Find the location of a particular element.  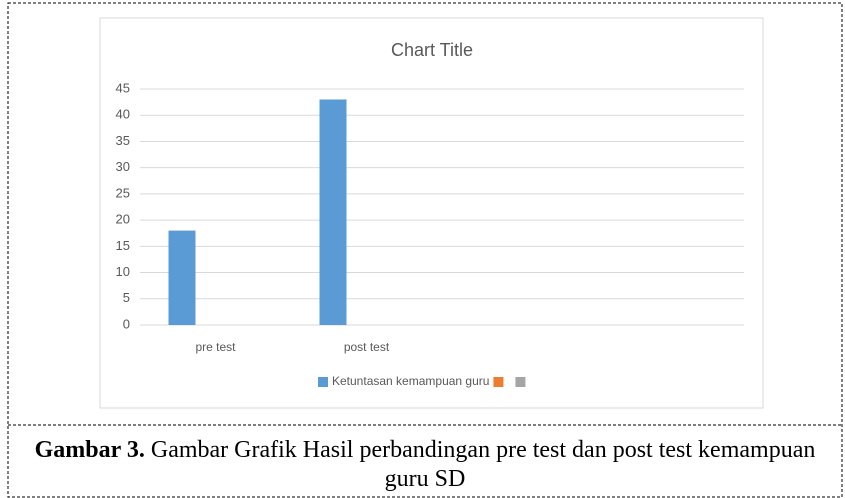

y-tick-label: 30 is located at coordinates (123, 166).